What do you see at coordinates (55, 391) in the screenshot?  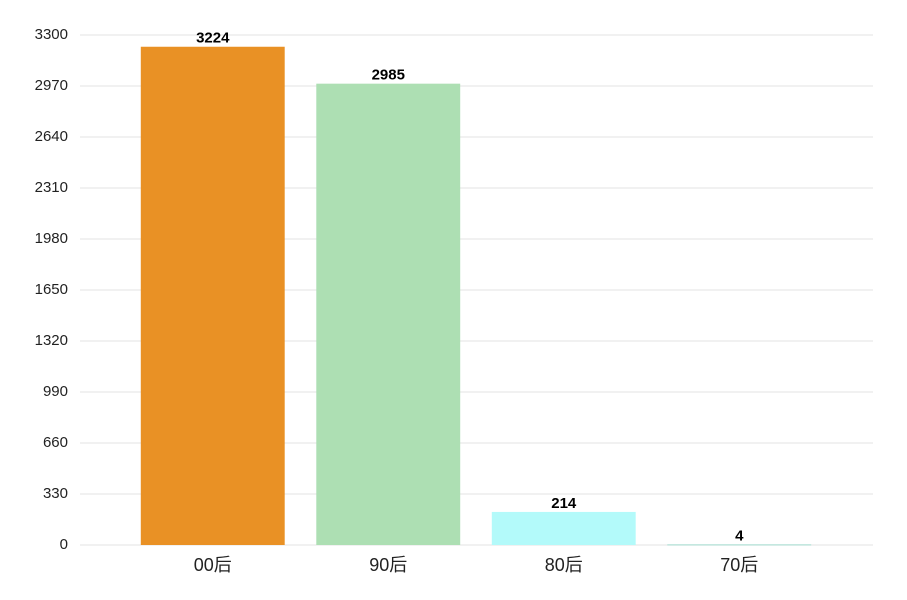 I see `y-tick-label: 990` at bounding box center [55, 391].